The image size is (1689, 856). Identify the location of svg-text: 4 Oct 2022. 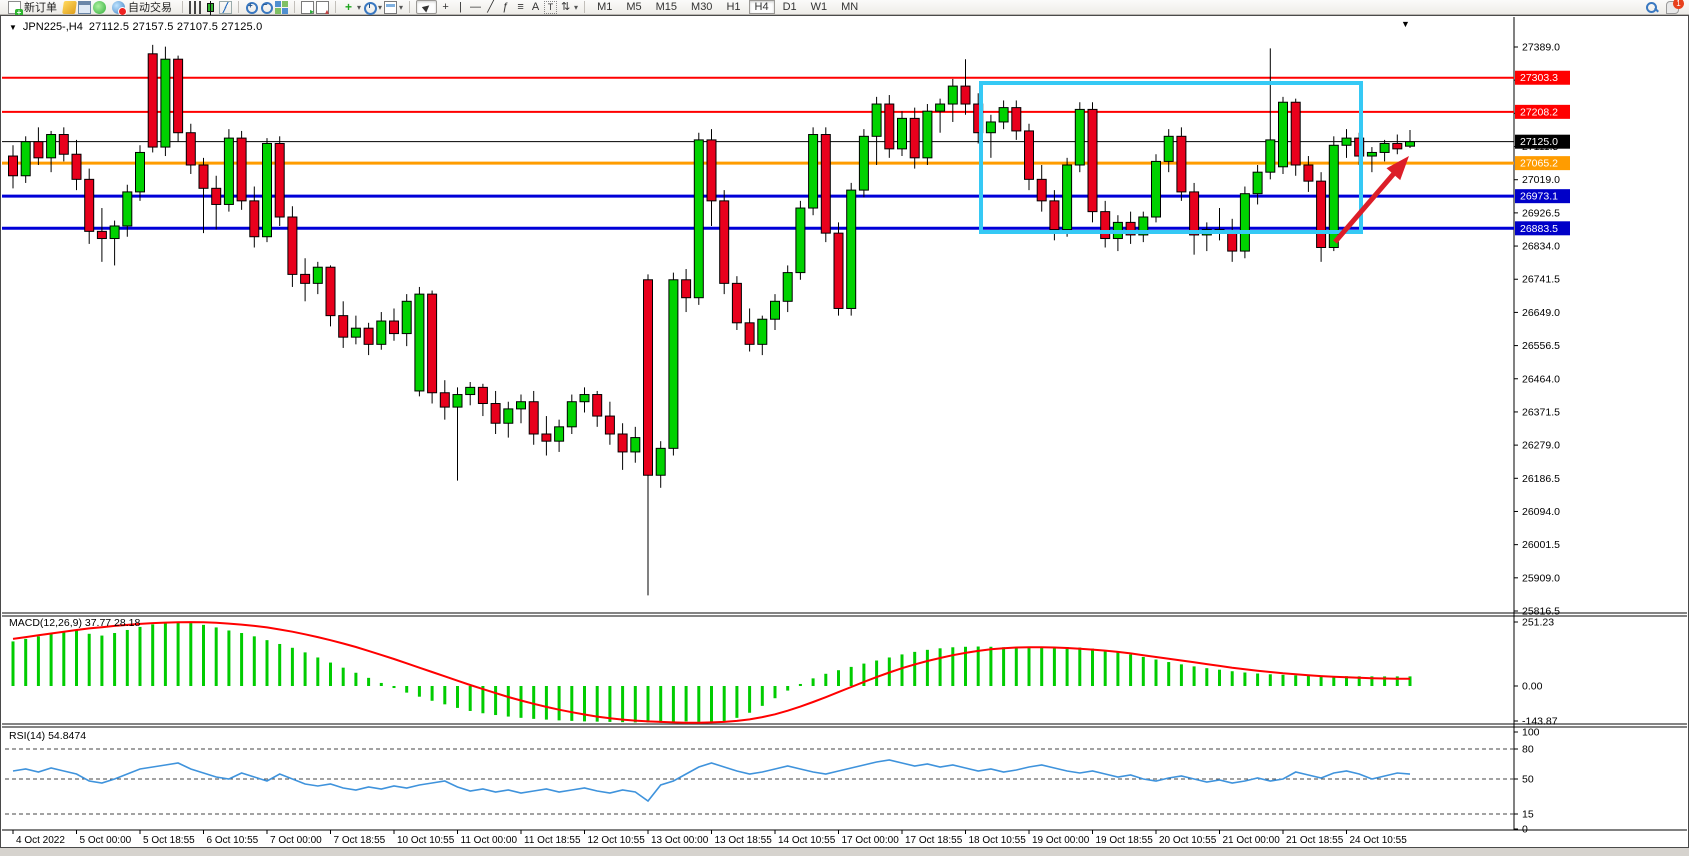
(40, 840).